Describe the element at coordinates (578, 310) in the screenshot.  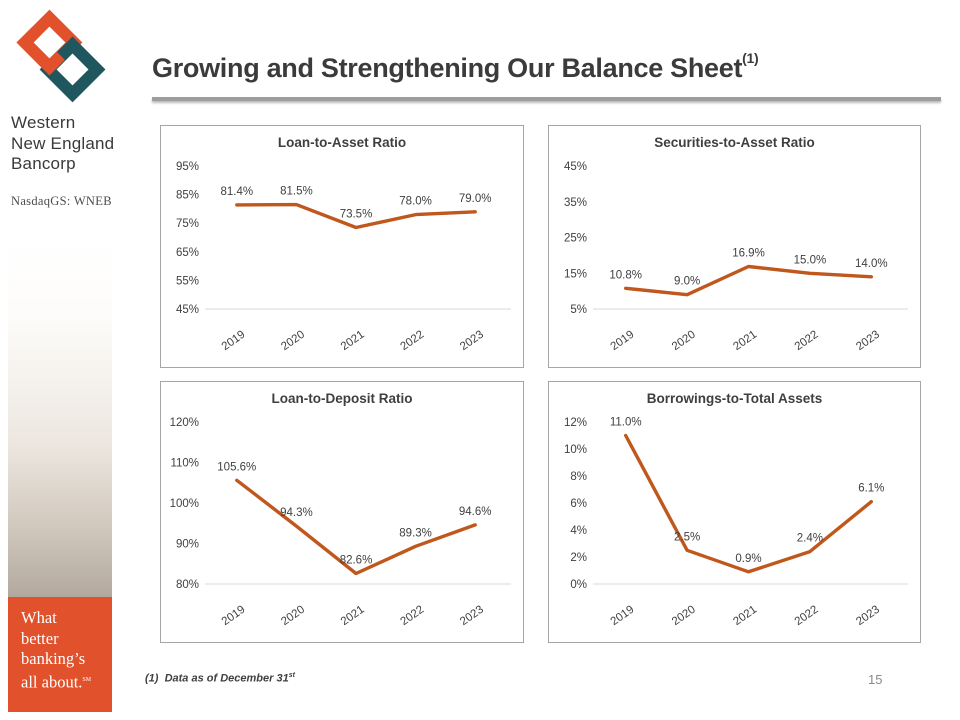
I see `svg-text: 5%` at that location.